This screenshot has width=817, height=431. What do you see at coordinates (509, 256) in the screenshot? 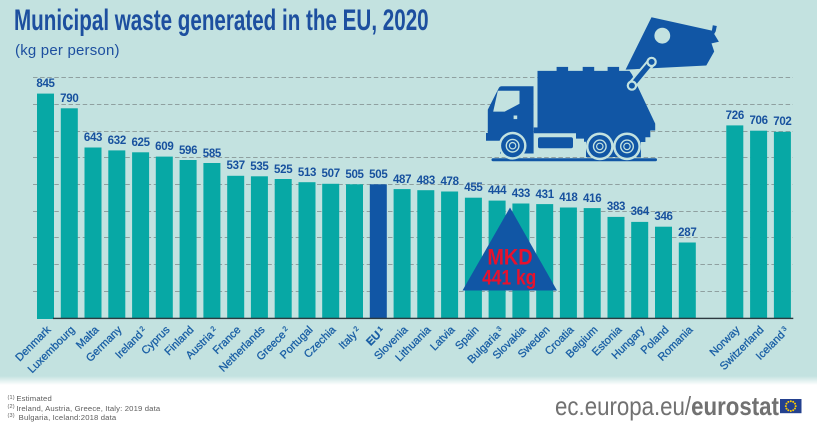
I see `svg-text: MKD` at bounding box center [509, 256].